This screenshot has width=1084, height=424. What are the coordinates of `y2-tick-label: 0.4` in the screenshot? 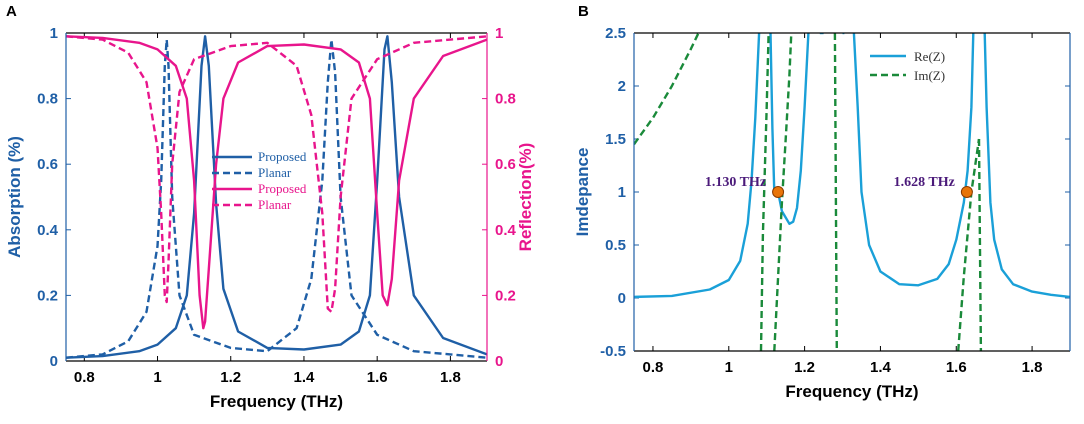 It's located at (506, 230).